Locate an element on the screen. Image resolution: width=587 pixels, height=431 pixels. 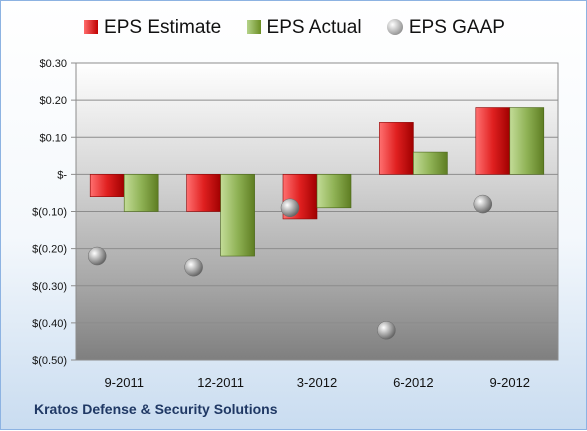
actual-swatch-icon is located at coordinates (253, 27).